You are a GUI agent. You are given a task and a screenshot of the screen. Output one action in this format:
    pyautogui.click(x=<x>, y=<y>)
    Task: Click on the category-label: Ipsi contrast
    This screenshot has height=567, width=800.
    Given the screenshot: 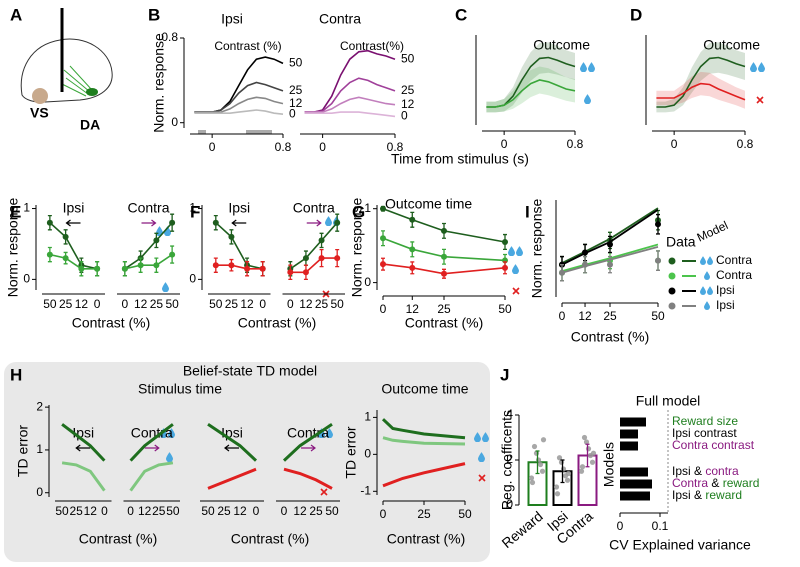 What is the action you would take?
    pyautogui.click(x=704, y=433)
    